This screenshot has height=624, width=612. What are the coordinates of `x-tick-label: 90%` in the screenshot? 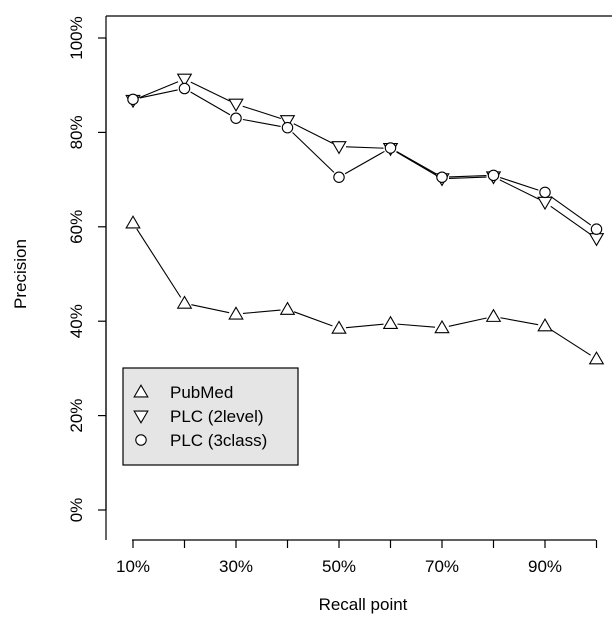 It's located at (545, 566).